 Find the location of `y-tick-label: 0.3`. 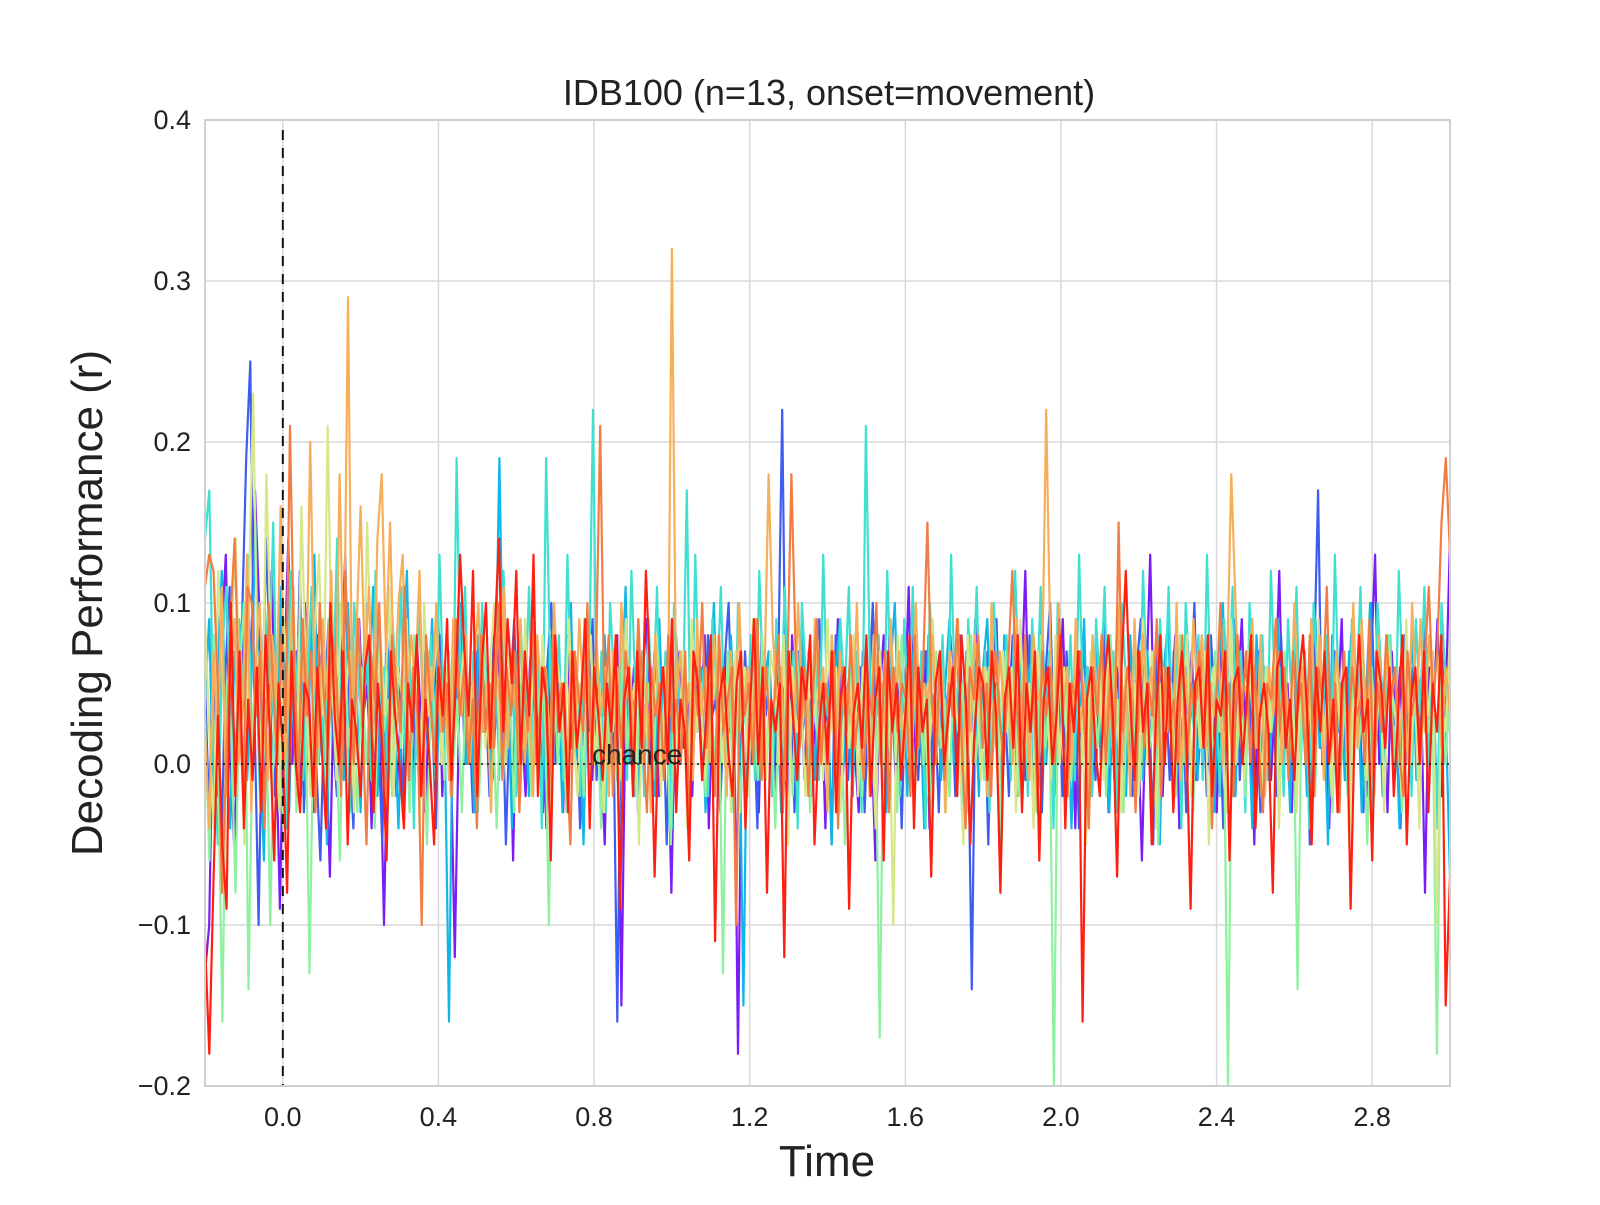

y-tick-label: 0.3 is located at coordinates (172, 281).